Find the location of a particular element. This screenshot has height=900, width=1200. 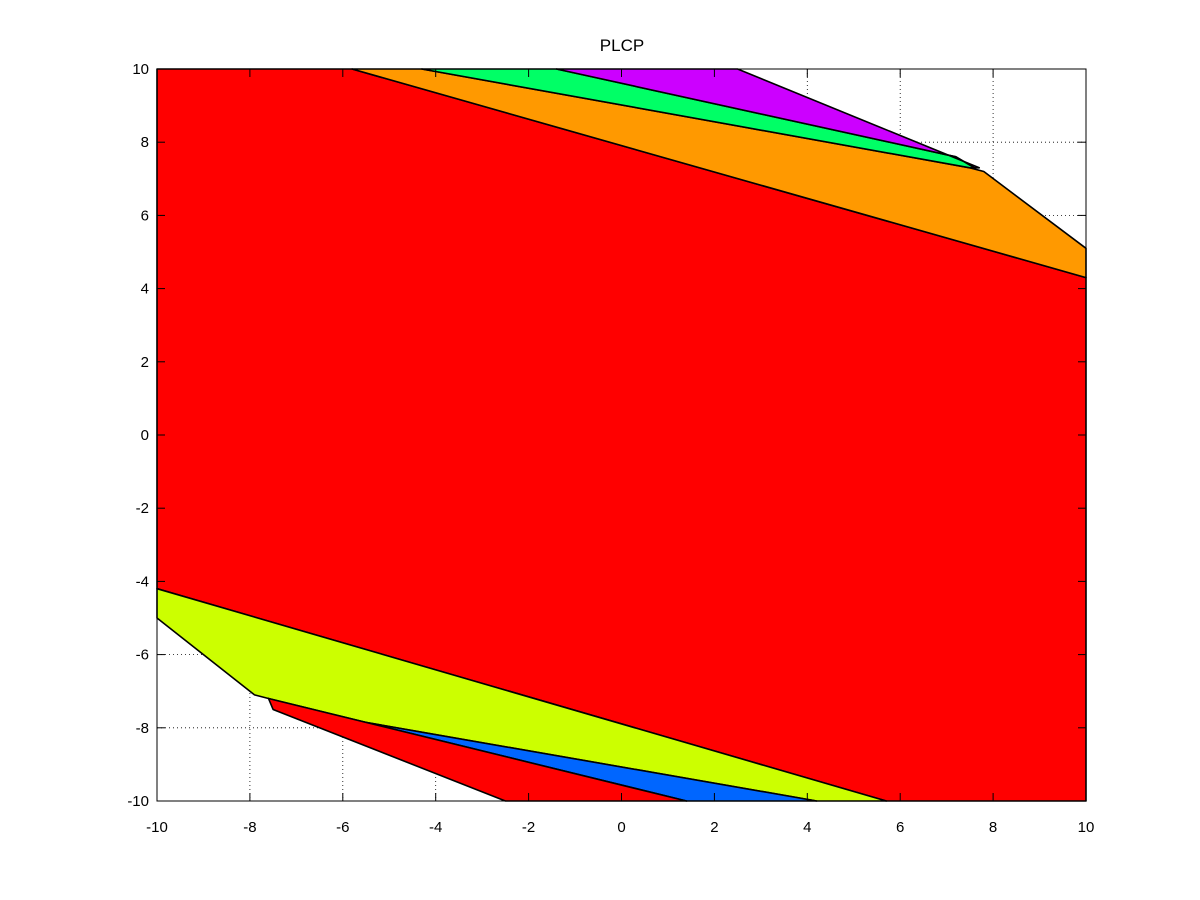

y-tick-label-0: -10 is located at coordinates (138, 801).